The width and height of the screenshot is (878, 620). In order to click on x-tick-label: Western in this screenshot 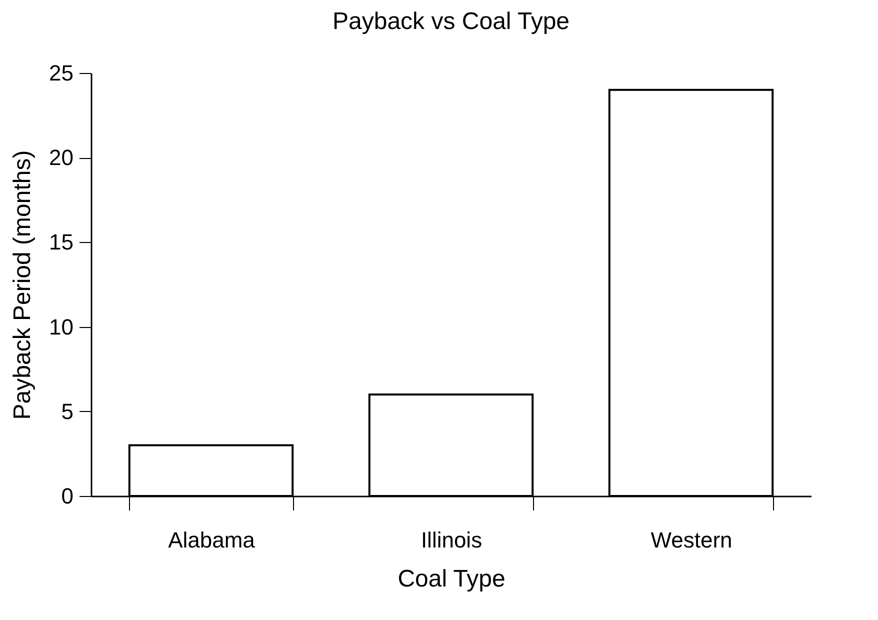, I will do `click(691, 540)`.